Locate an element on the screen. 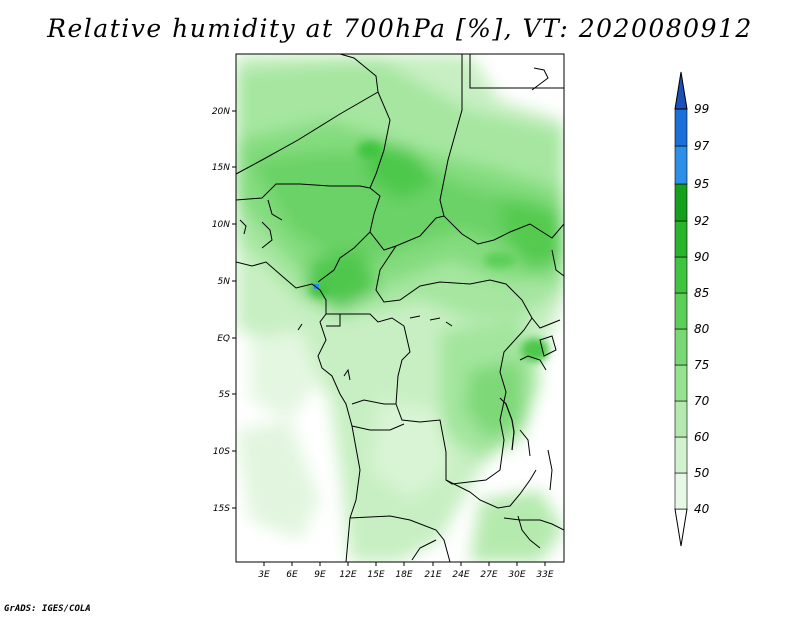 Image resolution: width=800 pixels, height=618 pixels. colorbar-label: 40 is located at coordinates (702, 509).